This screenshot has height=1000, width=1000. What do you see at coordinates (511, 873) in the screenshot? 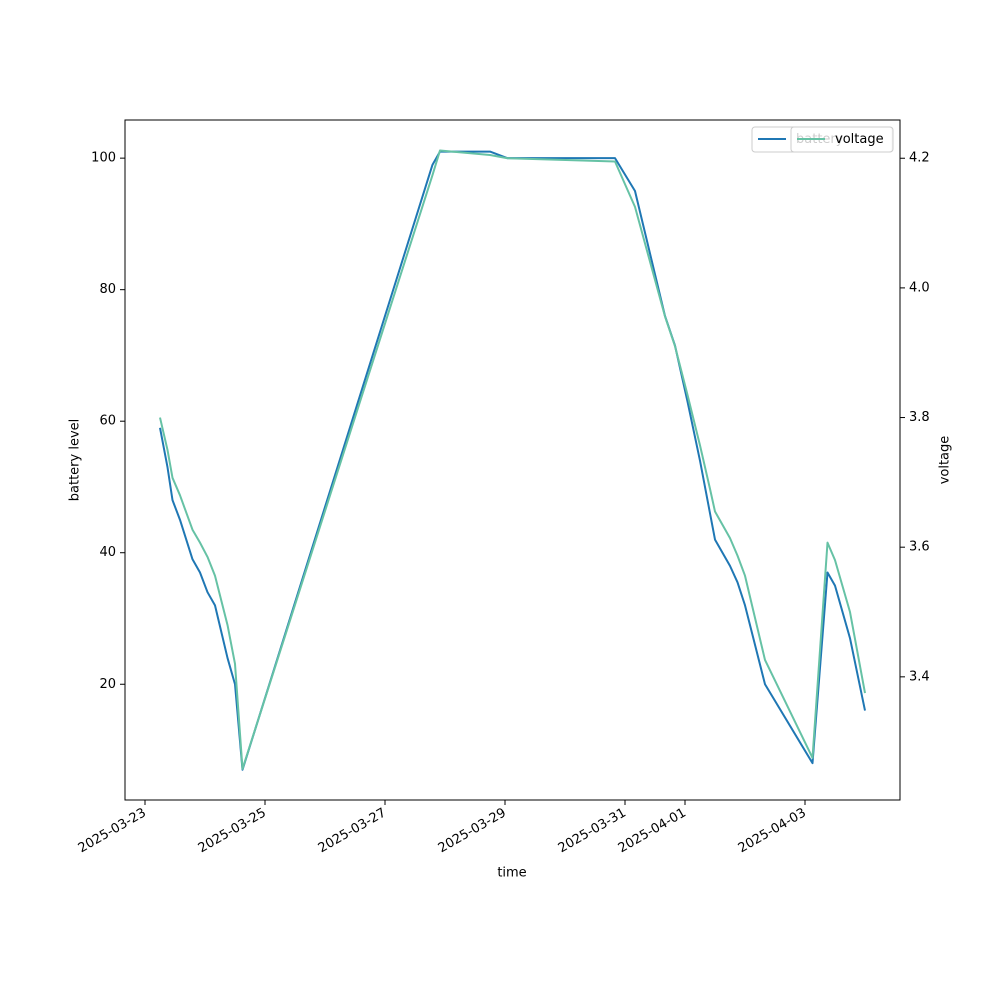
I see `x-axis-label: time` at bounding box center [511, 873].